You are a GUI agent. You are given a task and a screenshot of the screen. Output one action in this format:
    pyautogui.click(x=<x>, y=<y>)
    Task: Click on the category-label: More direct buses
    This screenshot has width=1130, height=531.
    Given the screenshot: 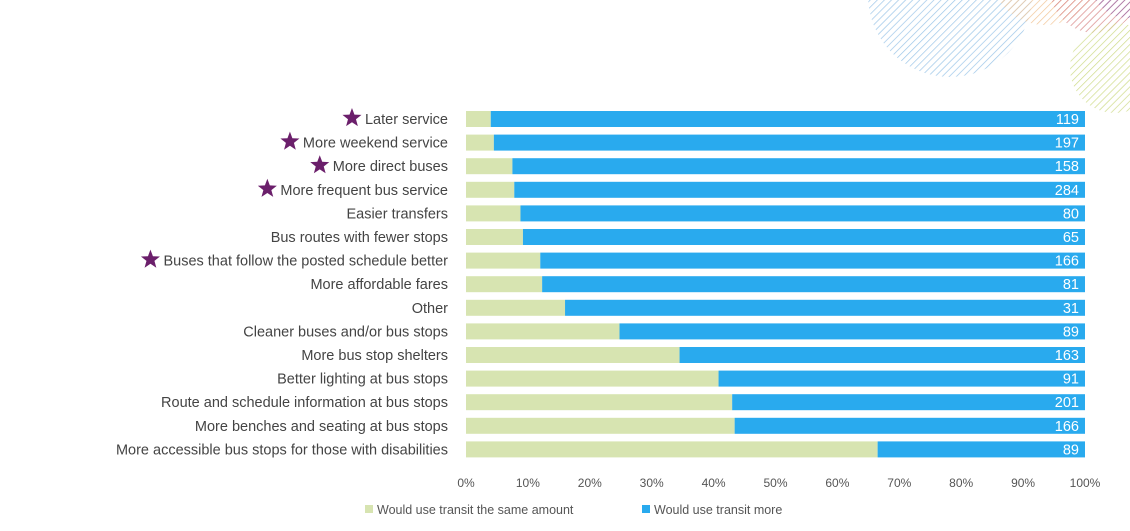 What is the action you would take?
    pyautogui.click(x=390, y=167)
    